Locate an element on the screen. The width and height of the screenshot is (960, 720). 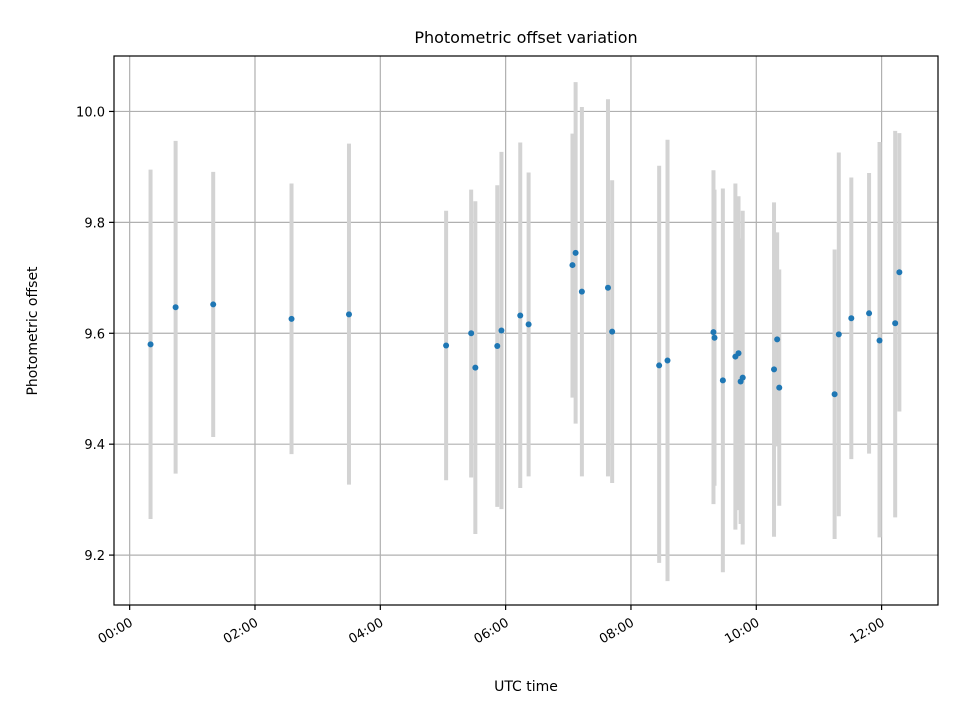
y-axis-label: Photometric offset is located at coordinates (33, 331).